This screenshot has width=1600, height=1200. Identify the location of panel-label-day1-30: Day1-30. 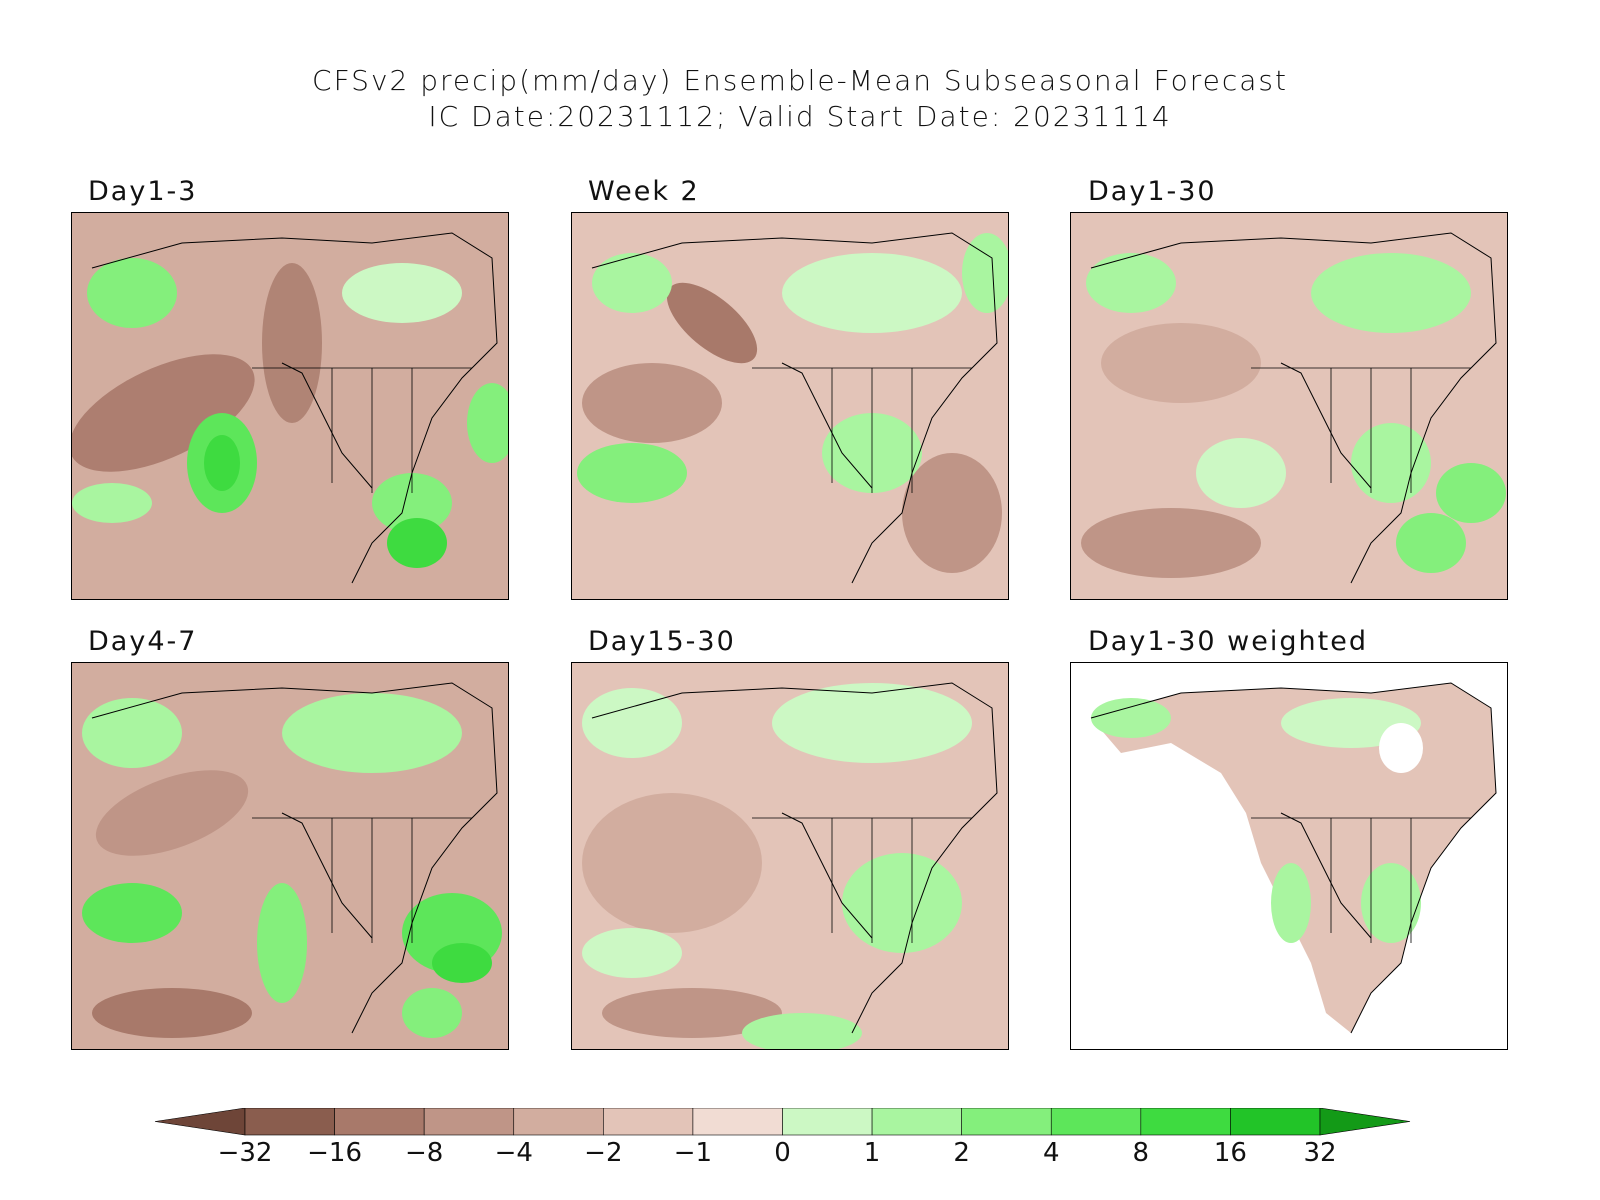
(1152, 191).